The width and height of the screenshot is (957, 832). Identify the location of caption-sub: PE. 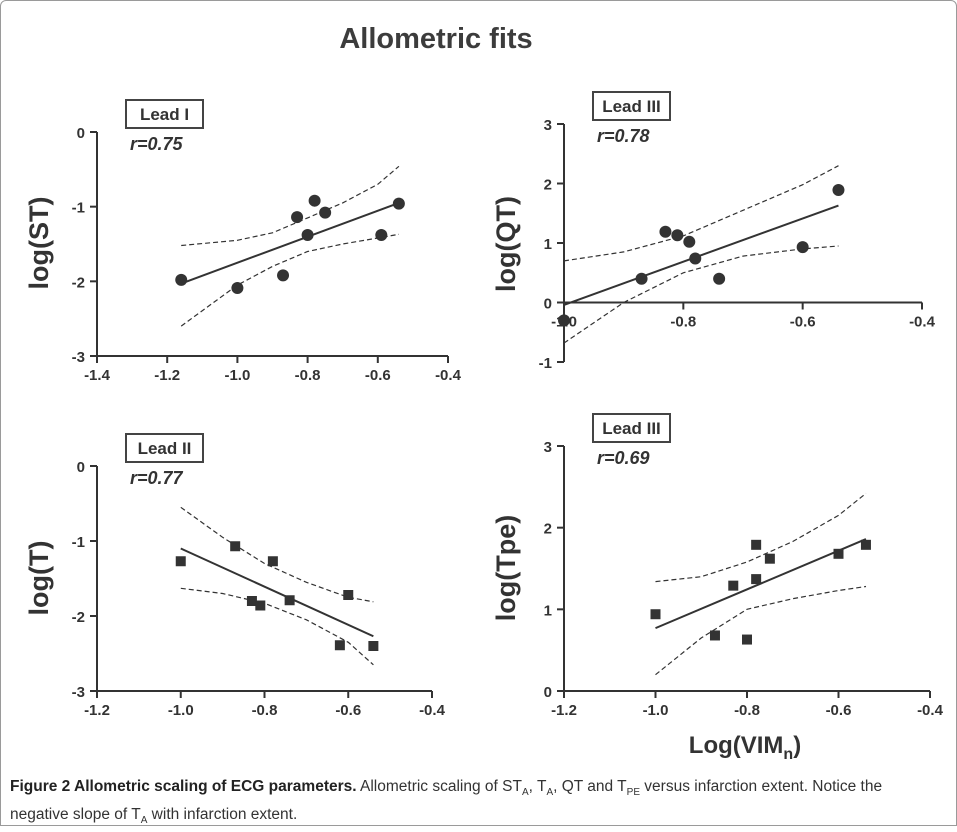
(633, 793).